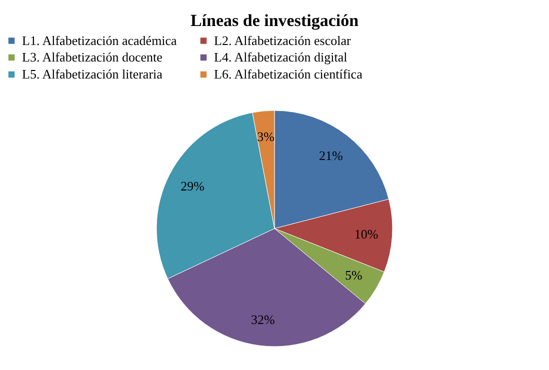 The height and width of the screenshot is (370, 549). Describe the element at coordinates (92, 74) in the screenshot. I see `legend-label: L5. Alfabetización literaria` at that location.